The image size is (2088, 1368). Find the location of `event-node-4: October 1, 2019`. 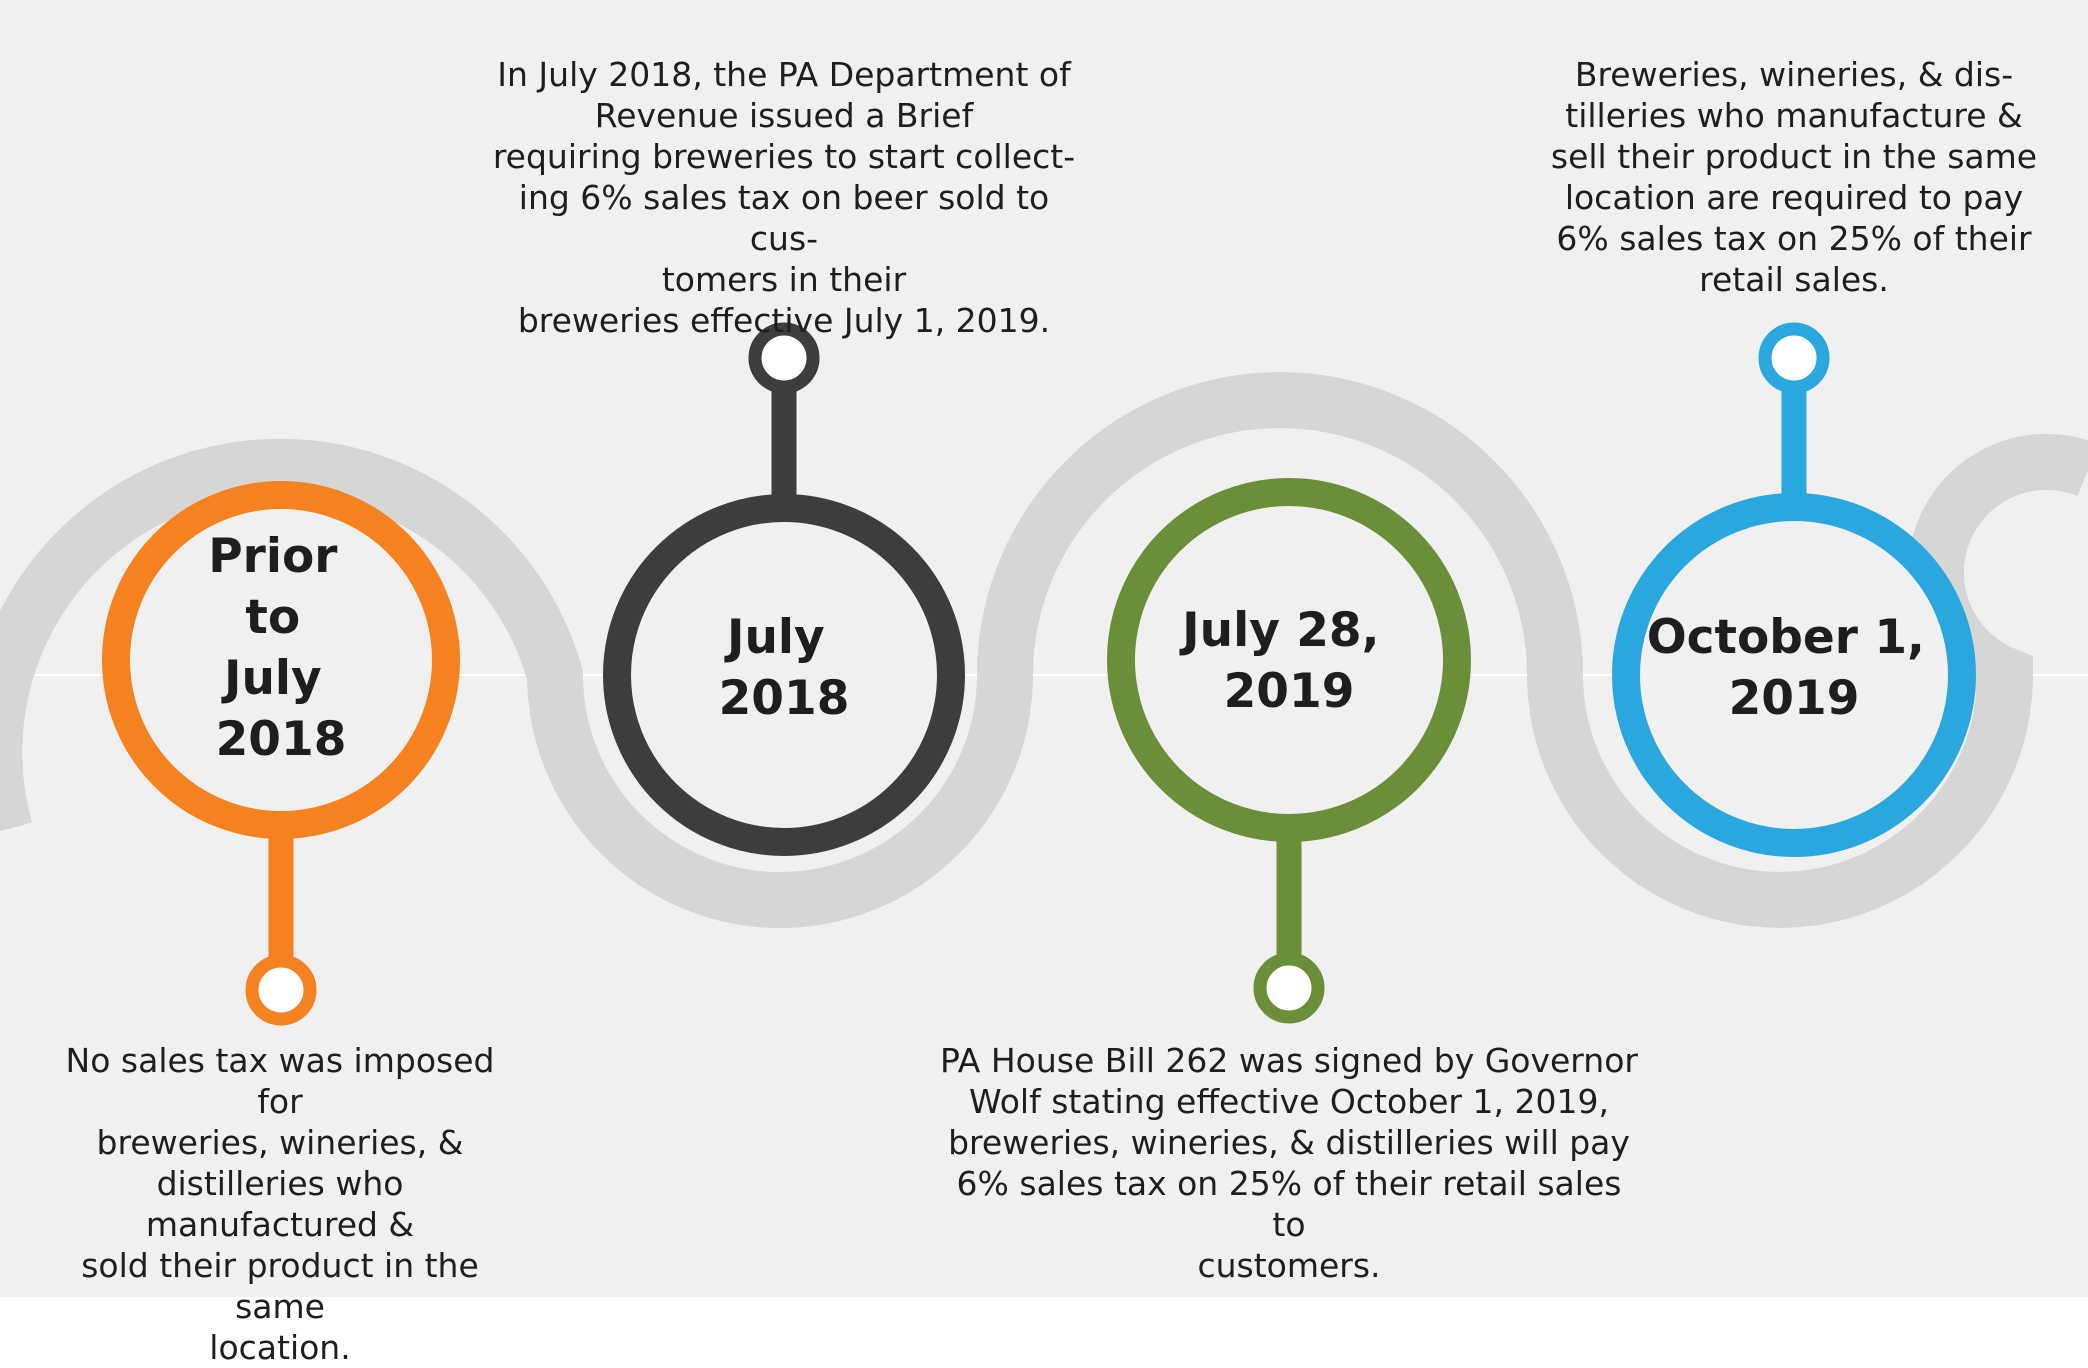

event-node-4: October 1, 2019 is located at coordinates (1794, 589).